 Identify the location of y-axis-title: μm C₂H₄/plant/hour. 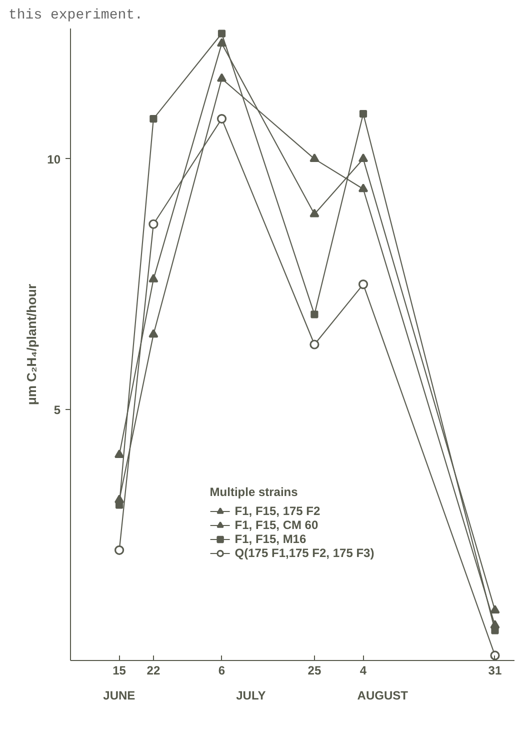
(32, 345).